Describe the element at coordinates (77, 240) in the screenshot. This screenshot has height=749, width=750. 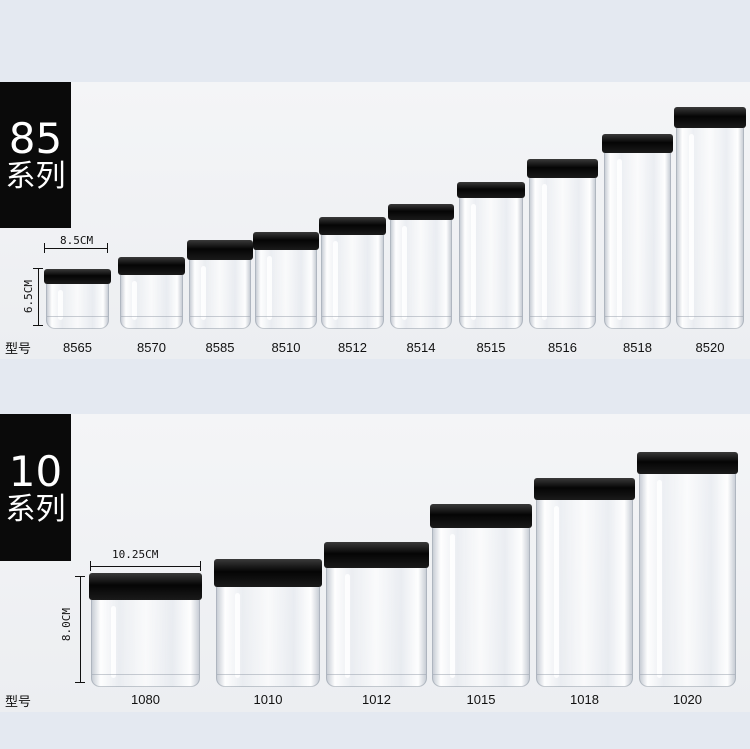
I see `width-dimension-label: 8.5CM` at that location.